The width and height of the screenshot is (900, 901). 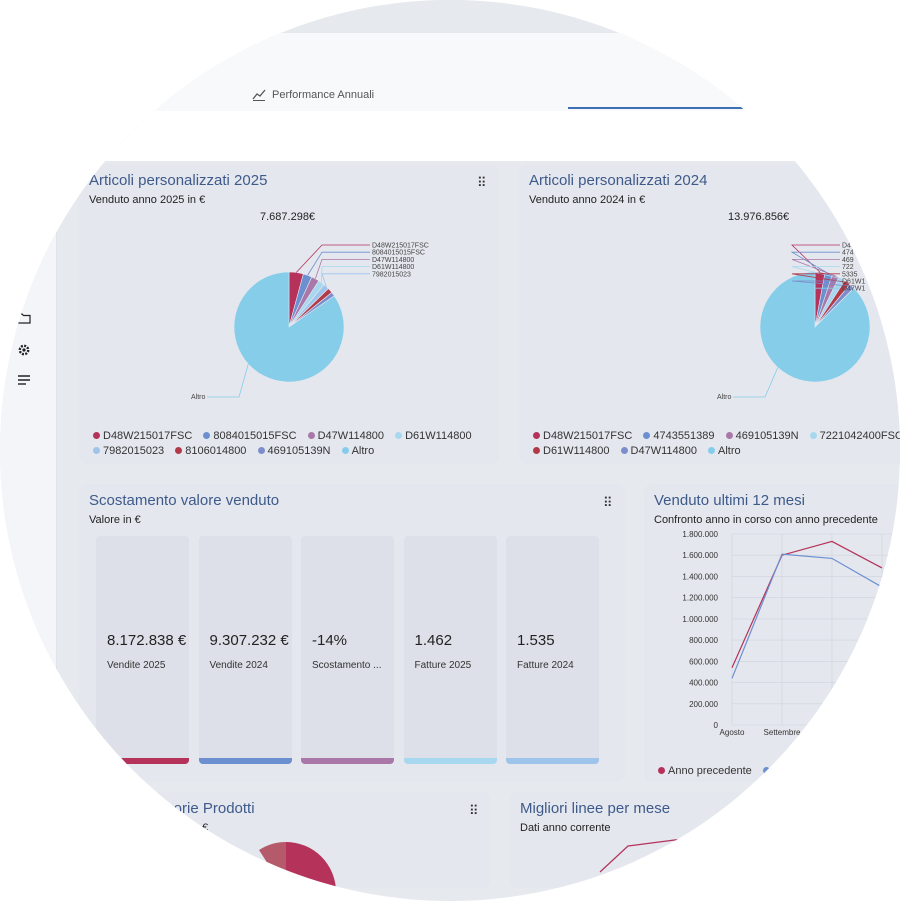 What do you see at coordinates (259, 95) in the screenshot?
I see `chart-line-icon` at bounding box center [259, 95].